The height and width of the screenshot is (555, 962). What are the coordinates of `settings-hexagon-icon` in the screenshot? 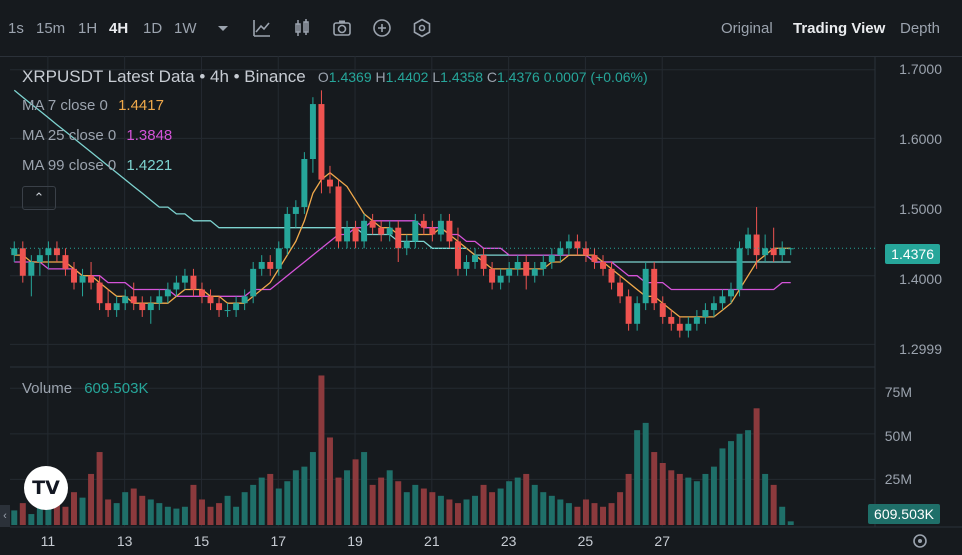 It's located at (422, 28).